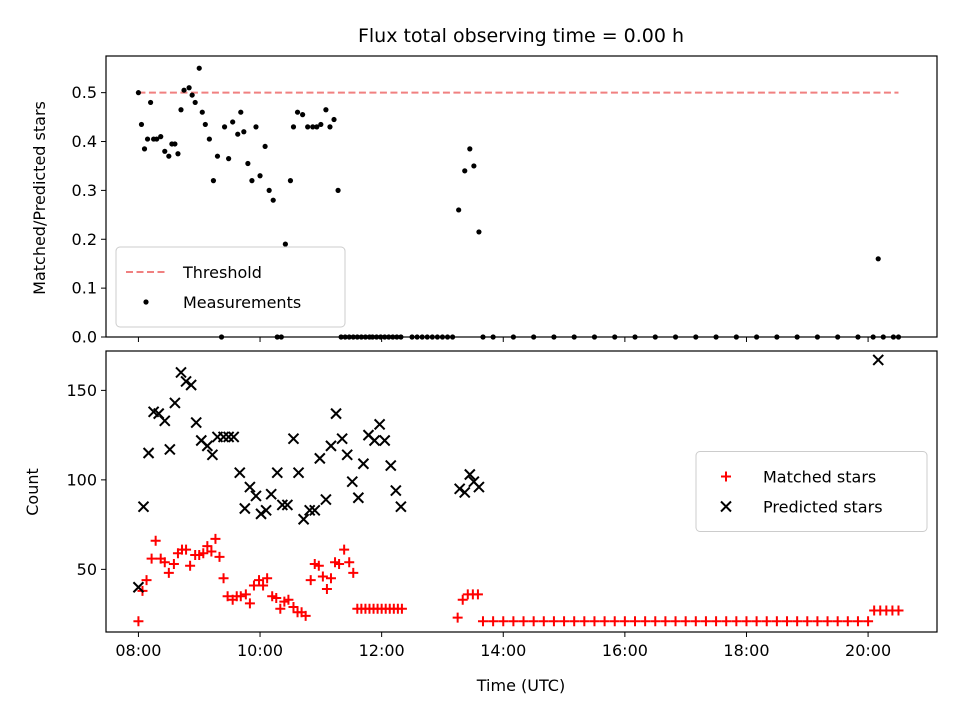 The width and height of the screenshot is (960, 724). What do you see at coordinates (84, 141) in the screenshot?
I see `y-tick-label: 0.4` at bounding box center [84, 141].